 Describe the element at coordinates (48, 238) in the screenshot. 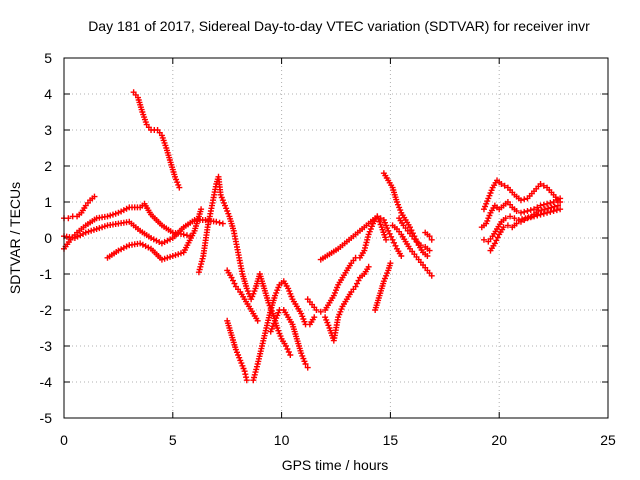

I see `y-tick-label: 0` at that location.